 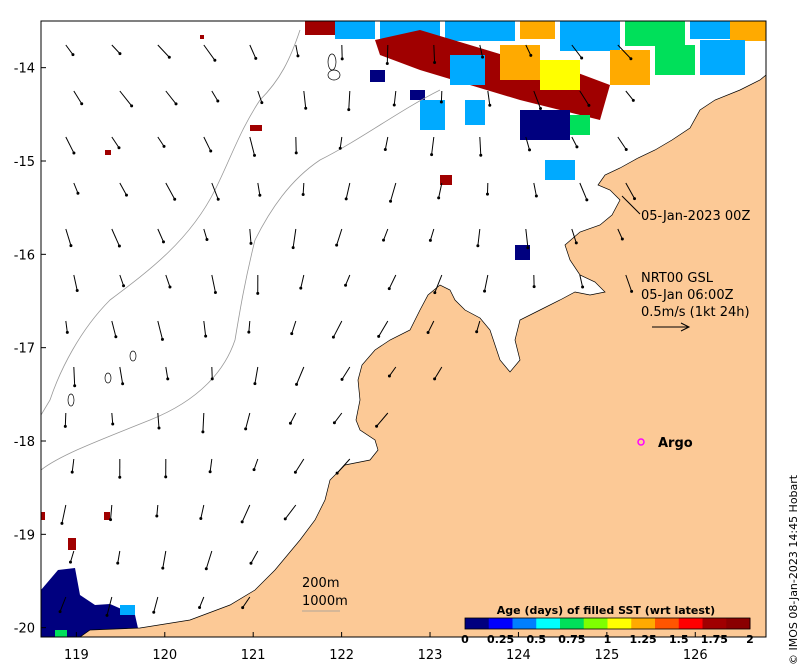 What do you see at coordinates (608, 639) in the screenshot?
I see `colorbar-tick-label: 1` at bounding box center [608, 639].